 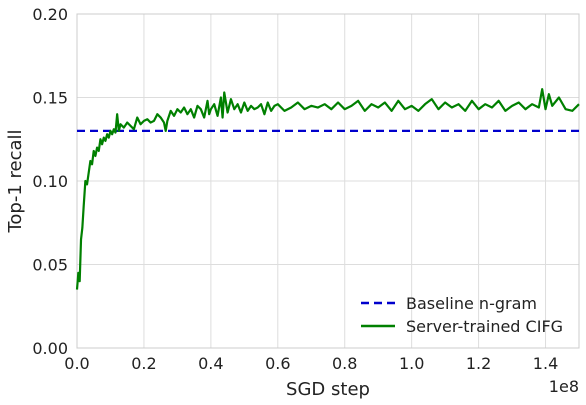 What do you see at coordinates (545, 363) in the screenshot?
I see `x-tick-label: 1.4` at bounding box center [545, 363].